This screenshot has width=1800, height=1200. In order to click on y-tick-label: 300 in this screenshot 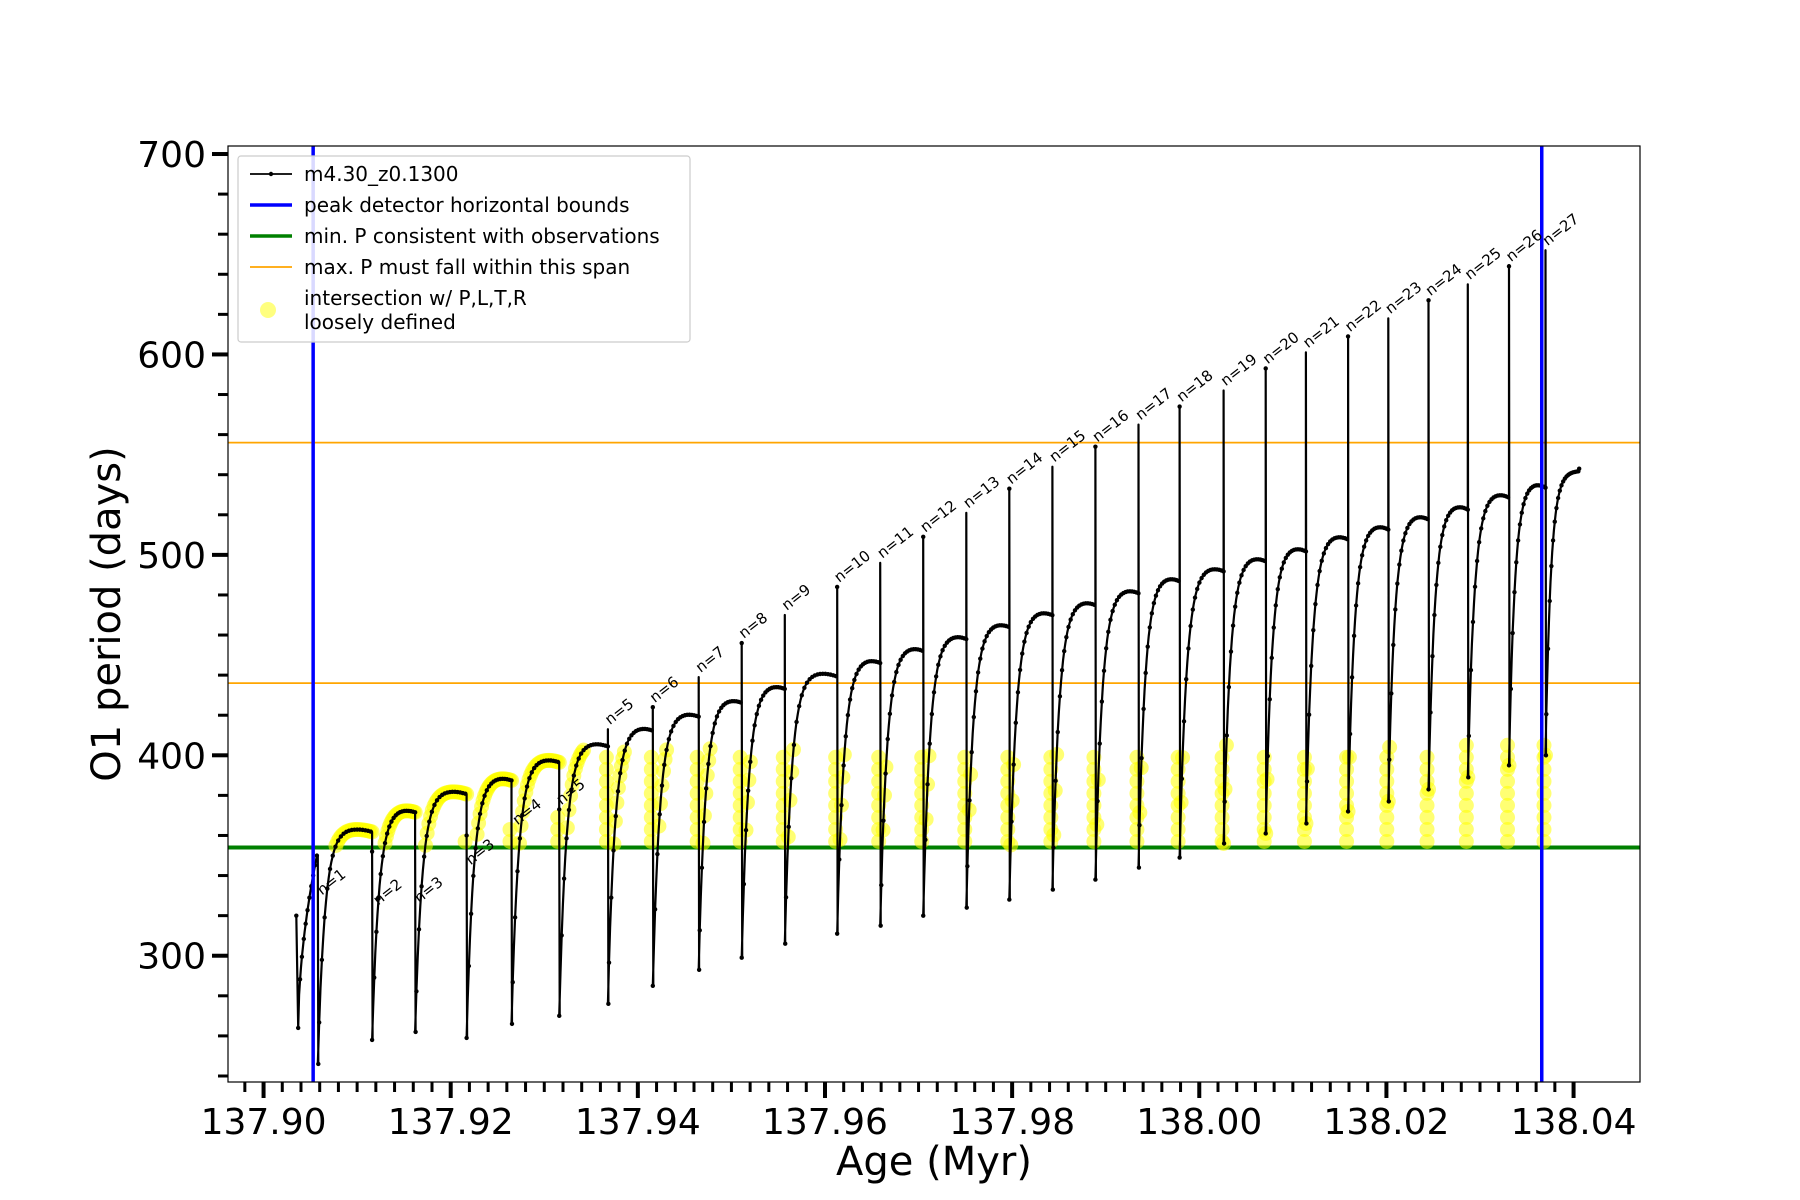, I will do `click(171, 957)`.